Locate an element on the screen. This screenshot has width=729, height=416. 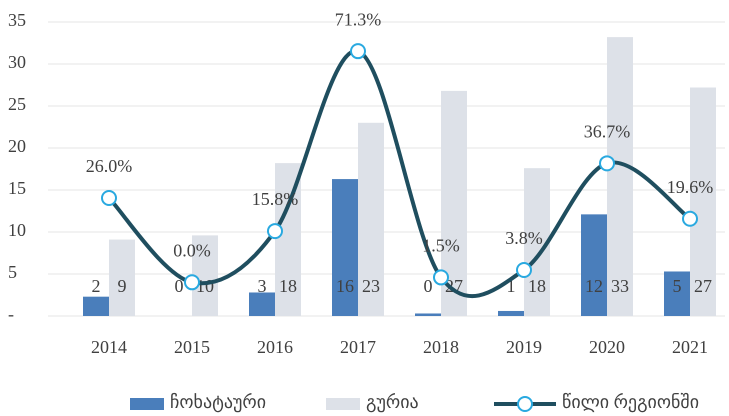
bar-value-label: 1 is located at coordinates (511, 286).